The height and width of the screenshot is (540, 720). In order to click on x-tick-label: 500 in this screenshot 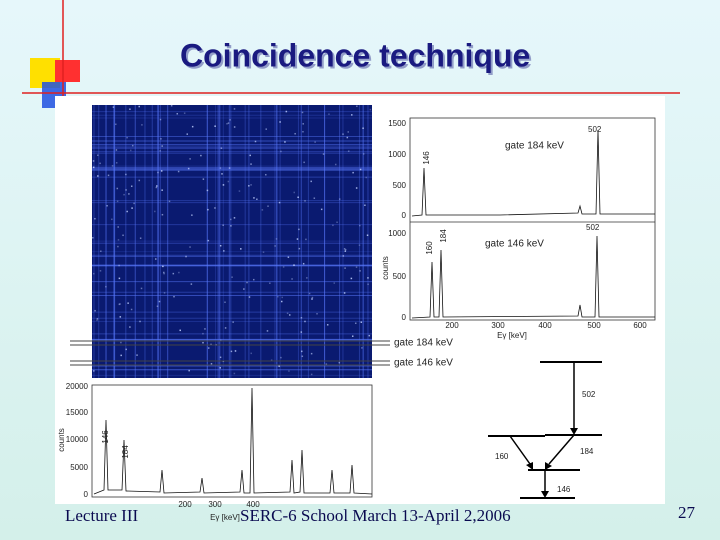, I will do `click(594, 325)`.